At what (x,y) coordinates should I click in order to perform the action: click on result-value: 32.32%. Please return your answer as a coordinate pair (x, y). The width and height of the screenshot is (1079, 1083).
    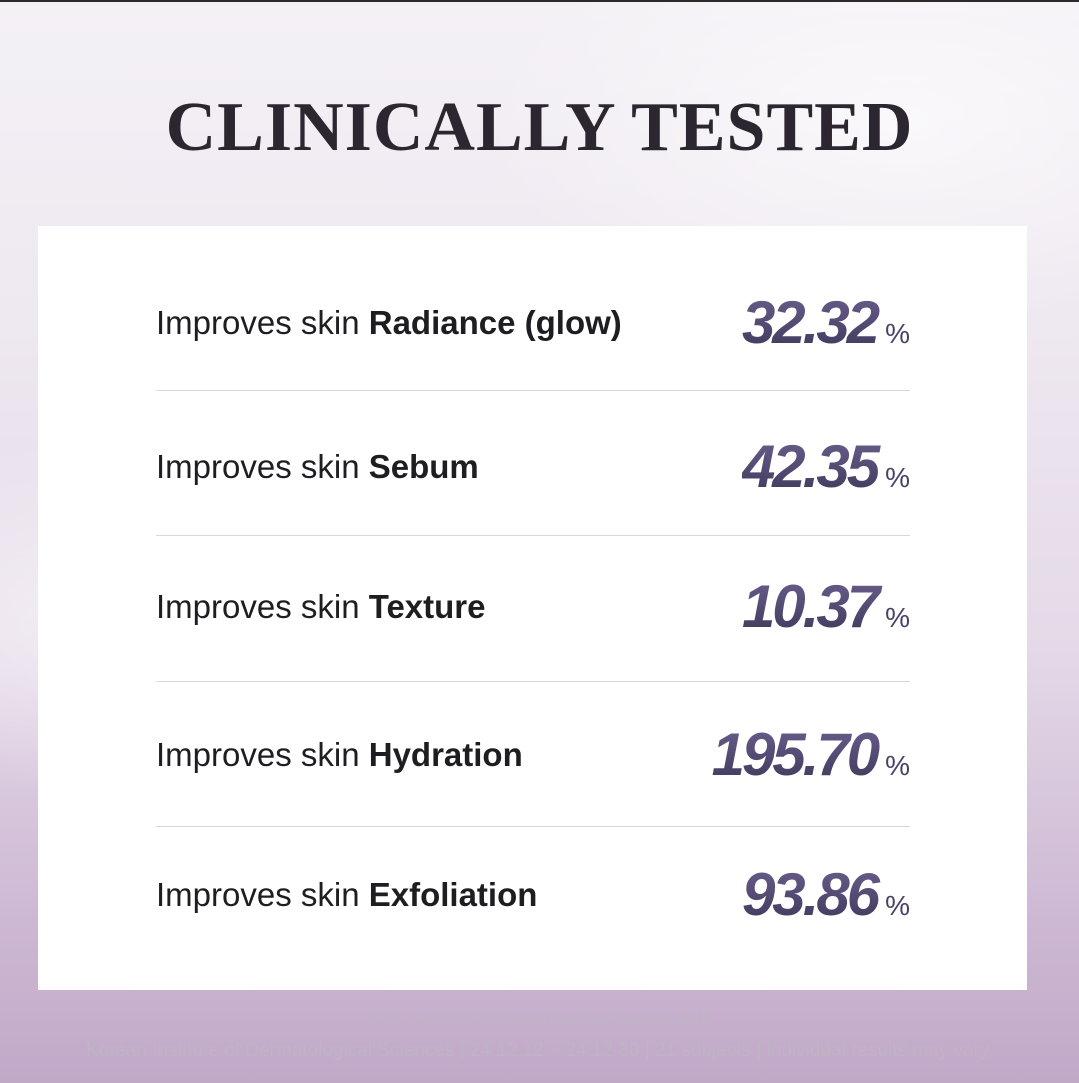
    Looking at the image, I should click on (826, 322).